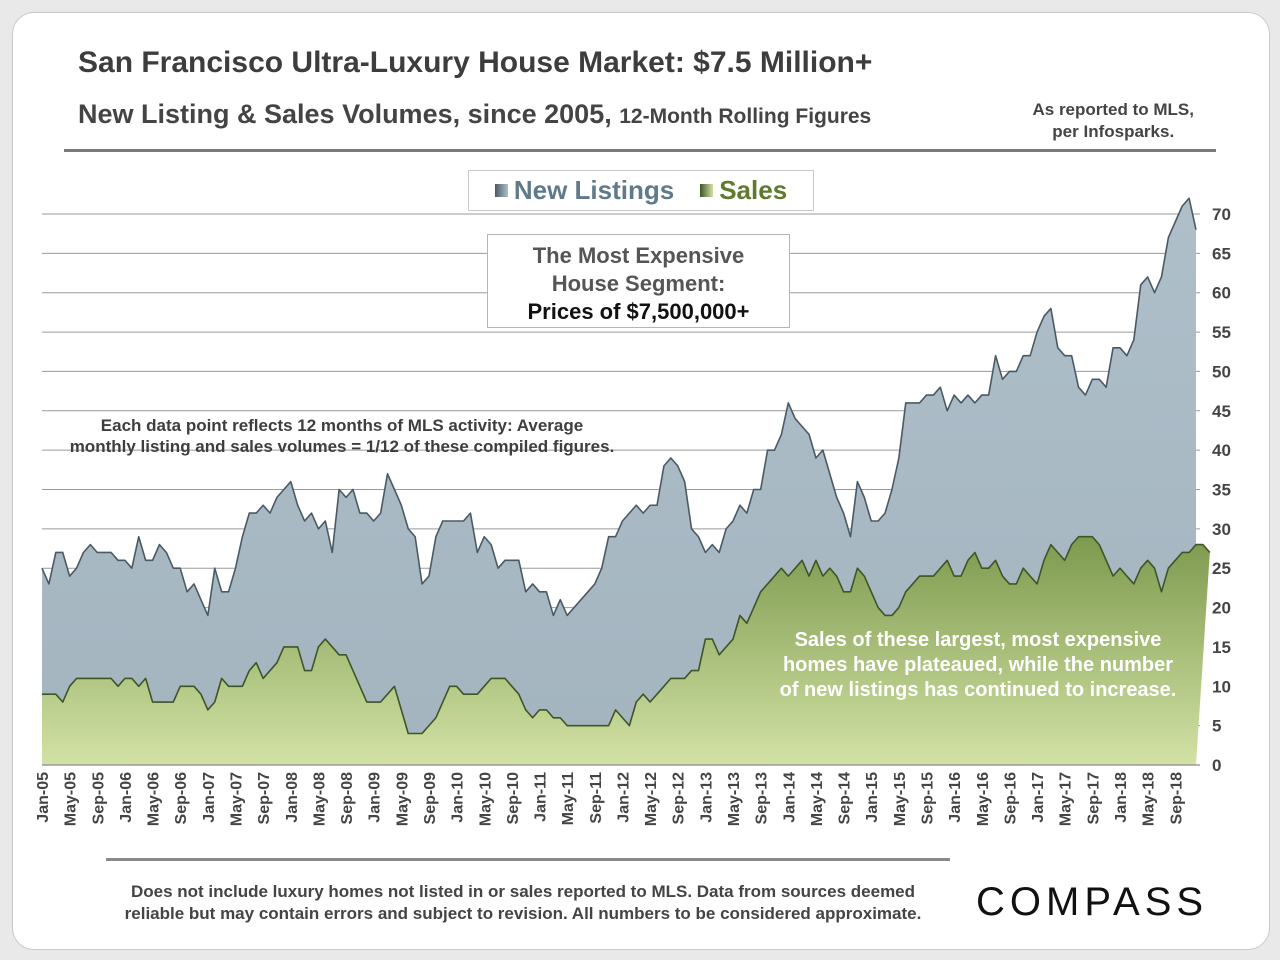 The width and height of the screenshot is (1280, 960). Describe the element at coordinates (1066, 799) in the screenshot. I see `x-tick-label: May-17` at that location.